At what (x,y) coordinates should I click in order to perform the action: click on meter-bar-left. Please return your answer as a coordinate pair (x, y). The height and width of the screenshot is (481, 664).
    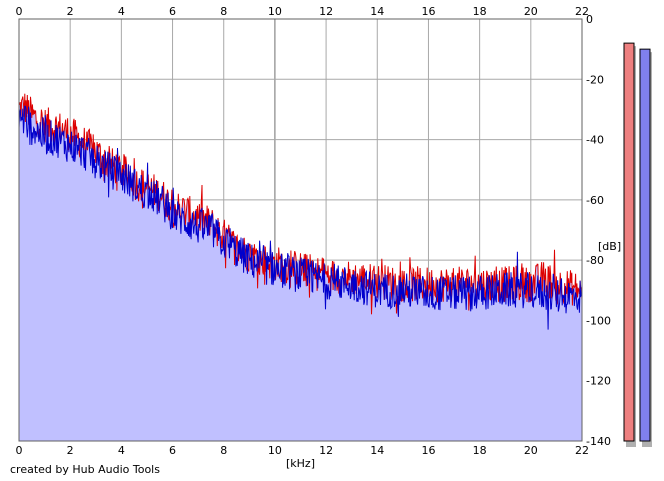
    Looking at the image, I should click on (629, 242).